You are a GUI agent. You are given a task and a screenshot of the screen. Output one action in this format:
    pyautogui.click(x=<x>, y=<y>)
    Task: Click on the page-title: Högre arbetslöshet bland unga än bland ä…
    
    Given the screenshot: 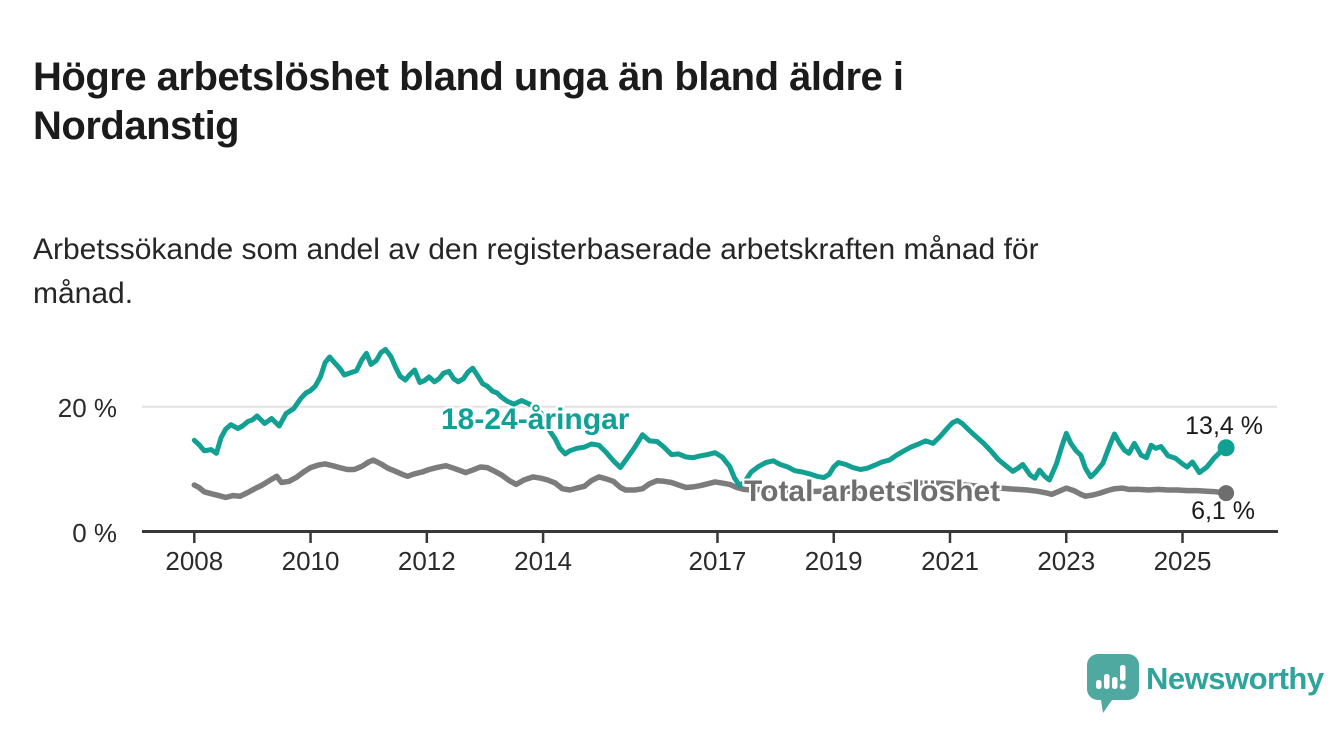 What is the action you would take?
    pyautogui.click(x=593, y=102)
    